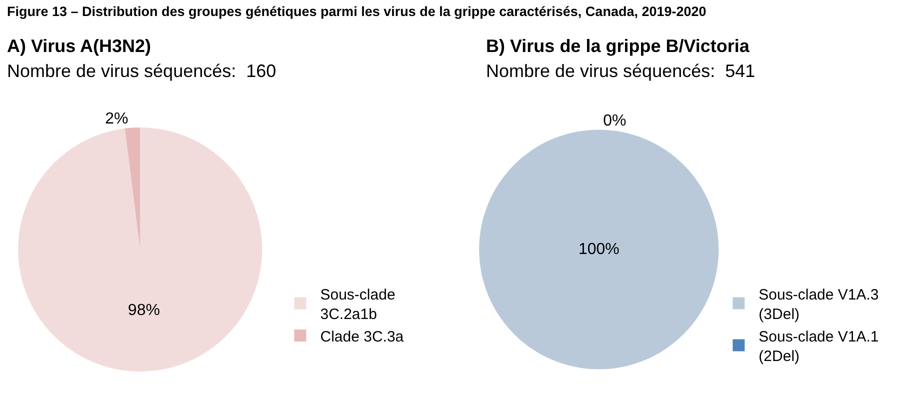 The width and height of the screenshot is (904, 396). What do you see at coordinates (362, 337) in the screenshot?
I see `legend-label: Clade 3C.3a` at bounding box center [362, 337].